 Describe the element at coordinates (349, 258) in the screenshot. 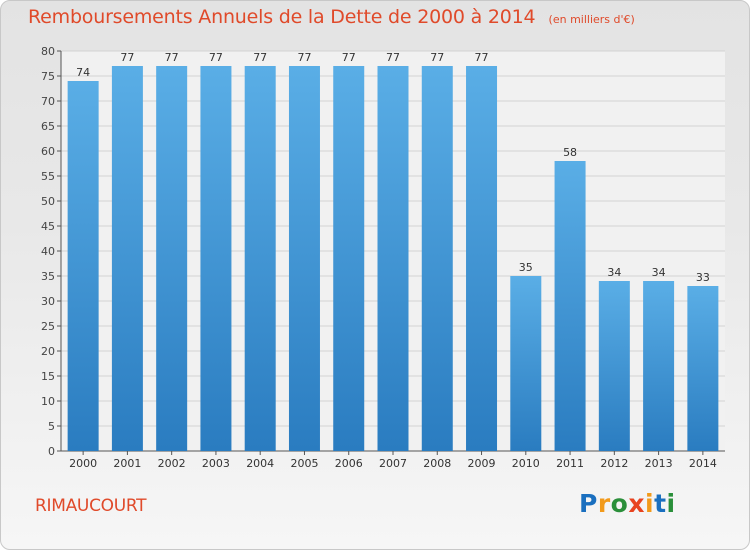

I see `bar-2006` at that location.